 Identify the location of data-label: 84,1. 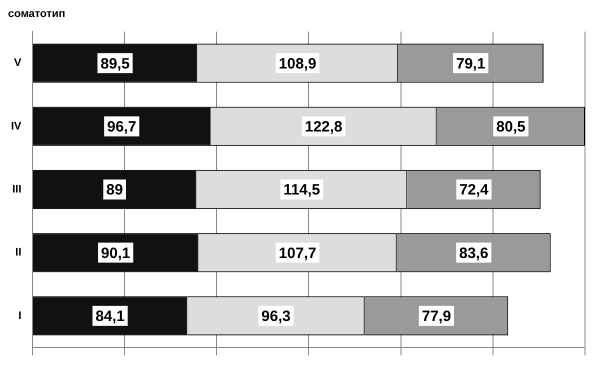
(110, 316).